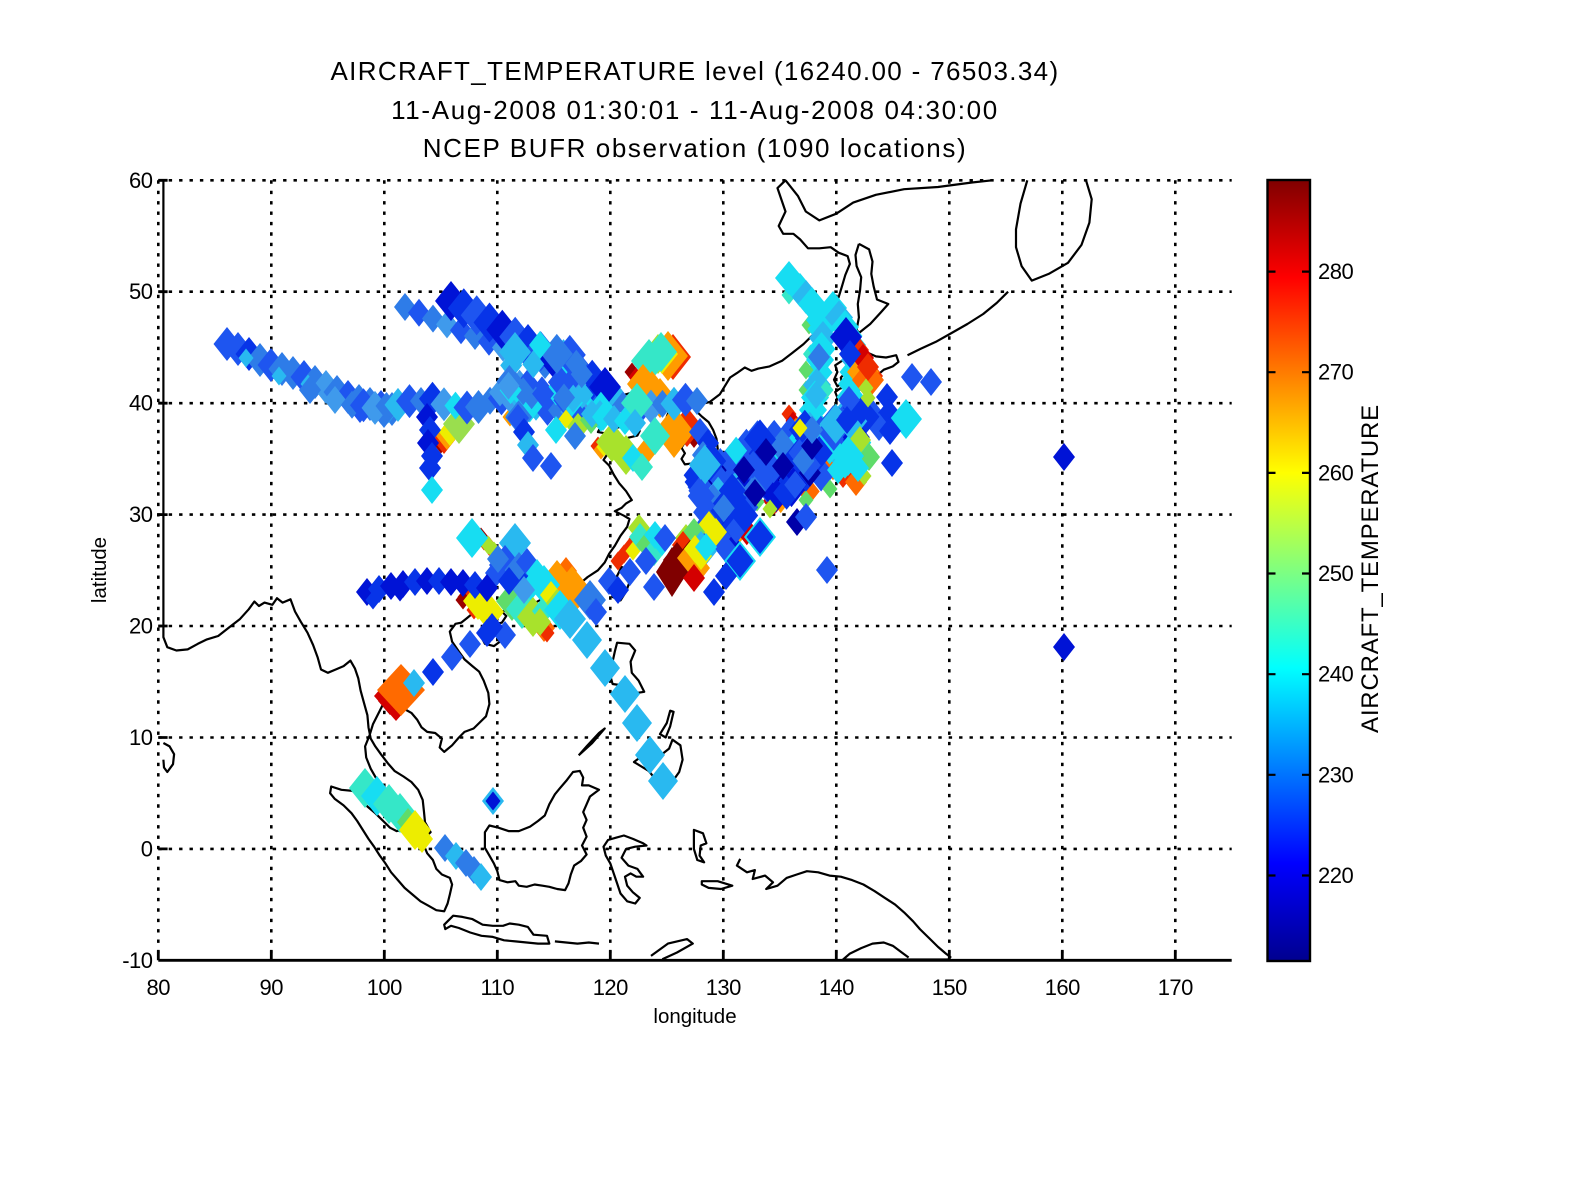 The height and width of the screenshot is (1200, 1575). What do you see at coordinates (99, 570) in the screenshot?
I see `svg-text: latitude` at bounding box center [99, 570].